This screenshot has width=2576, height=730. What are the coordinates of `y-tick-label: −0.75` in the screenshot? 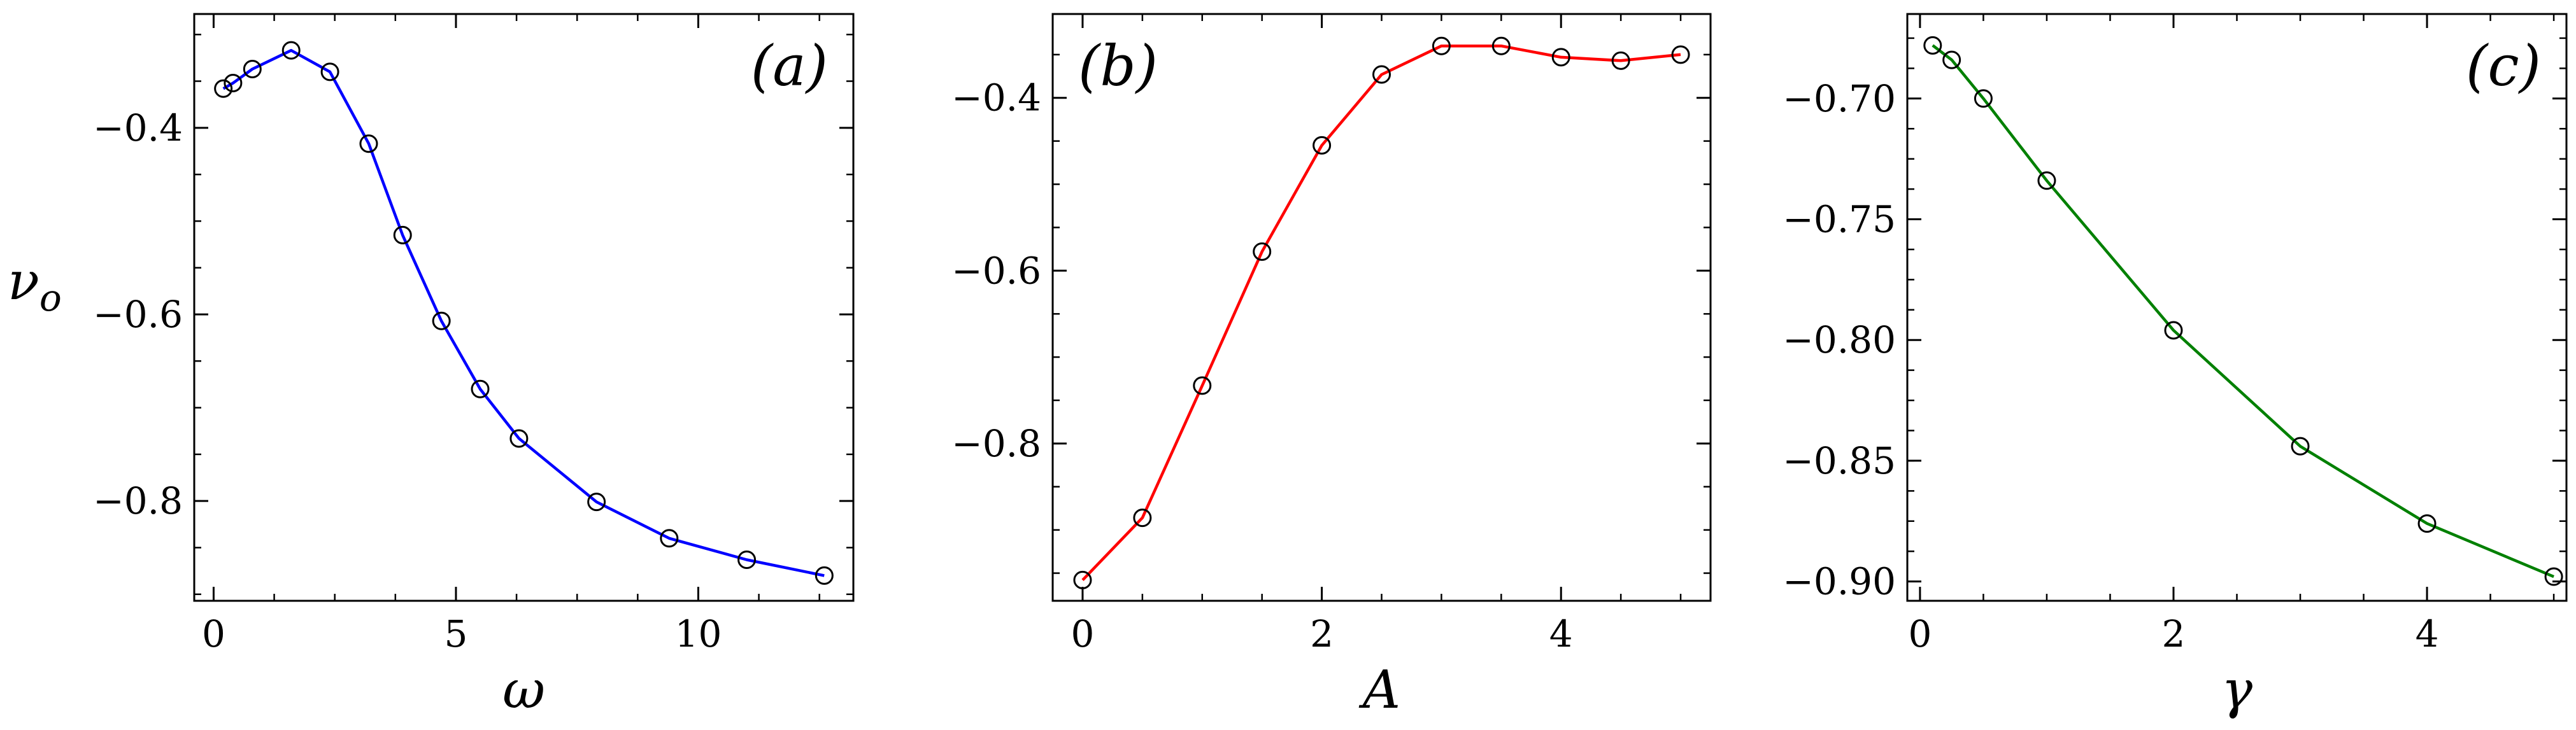 It's located at (1840, 219).